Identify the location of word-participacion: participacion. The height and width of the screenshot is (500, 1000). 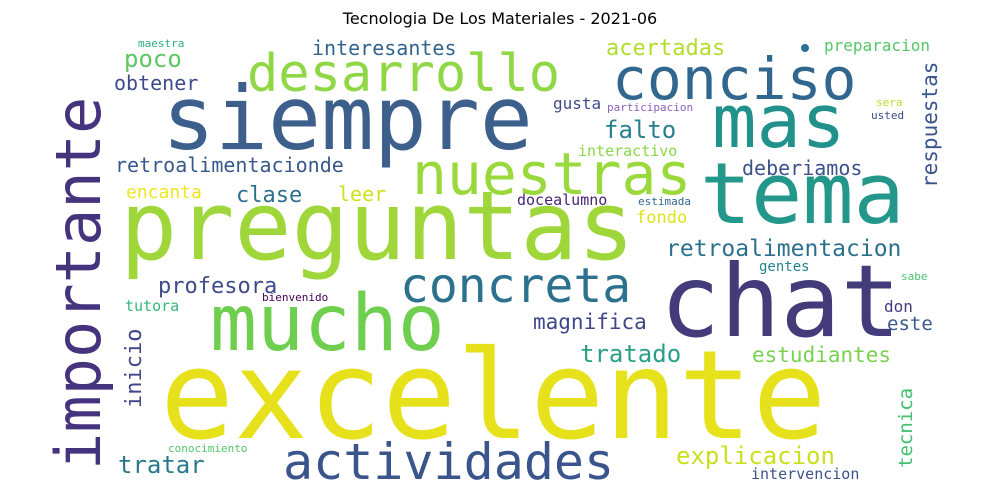
(650, 107).